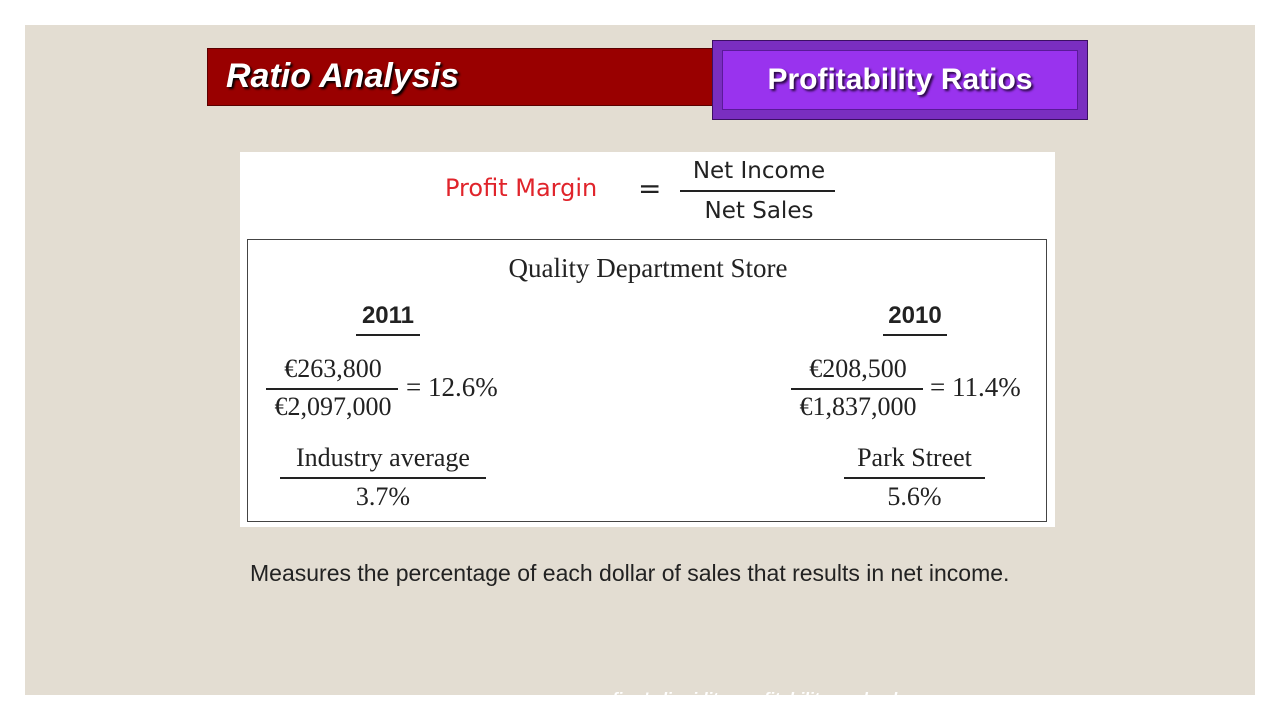 The height and width of the screenshot is (720, 1280). Describe the element at coordinates (383, 457) in the screenshot. I see `industry-average-label: Industry average` at that location.